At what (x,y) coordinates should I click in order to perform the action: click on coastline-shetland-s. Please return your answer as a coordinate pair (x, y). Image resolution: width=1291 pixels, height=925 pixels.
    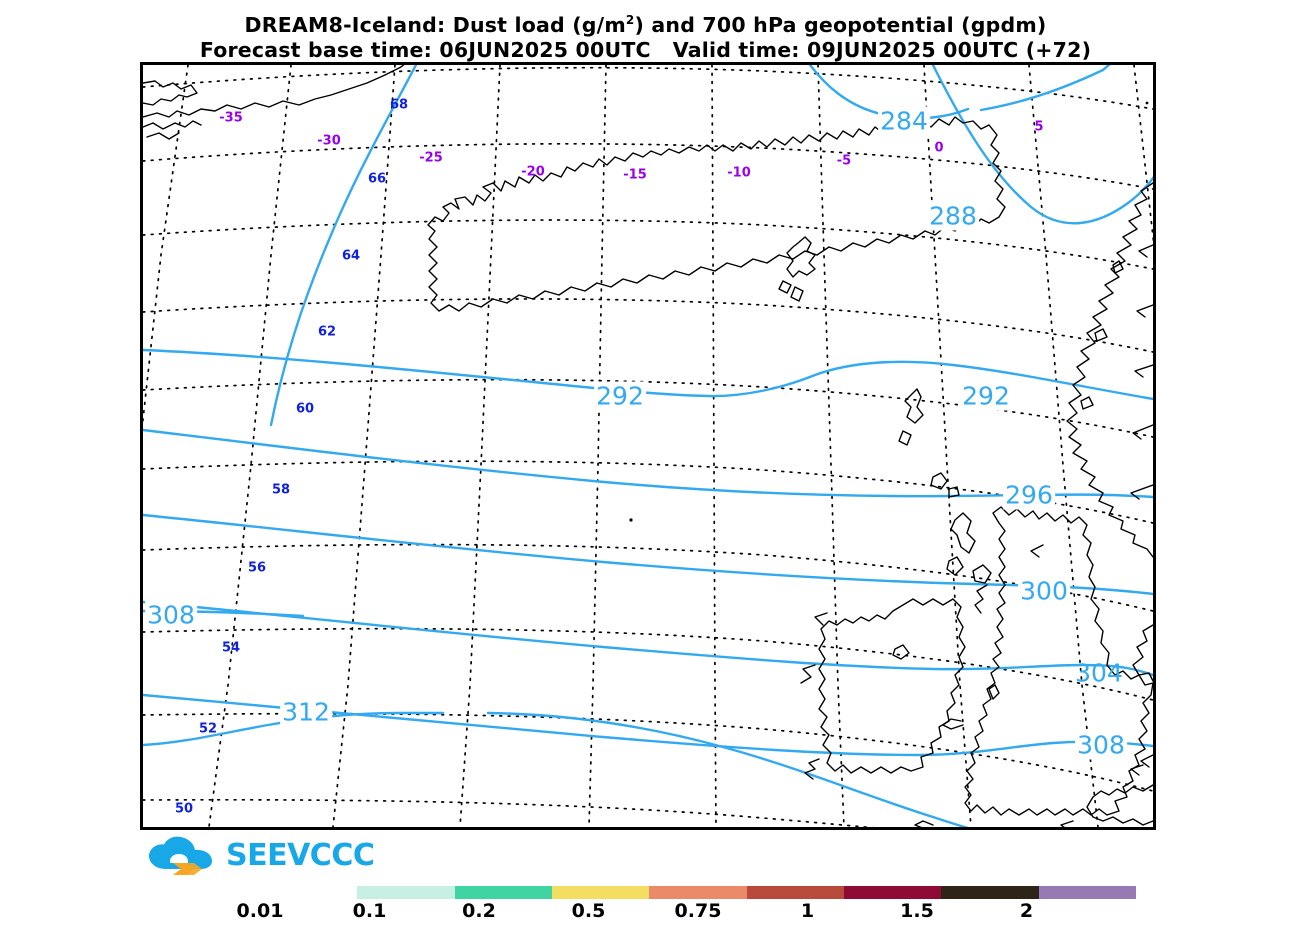
    Looking at the image, I should click on (905, 438).